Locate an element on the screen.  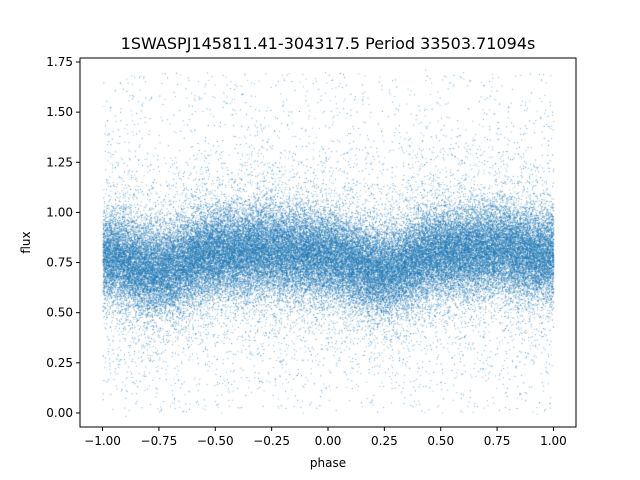
x-axis: −1.00 −0.75 −0.50 −0.25 0.00 0.25 0.50 0.75 1.00 is located at coordinates (325, 437).